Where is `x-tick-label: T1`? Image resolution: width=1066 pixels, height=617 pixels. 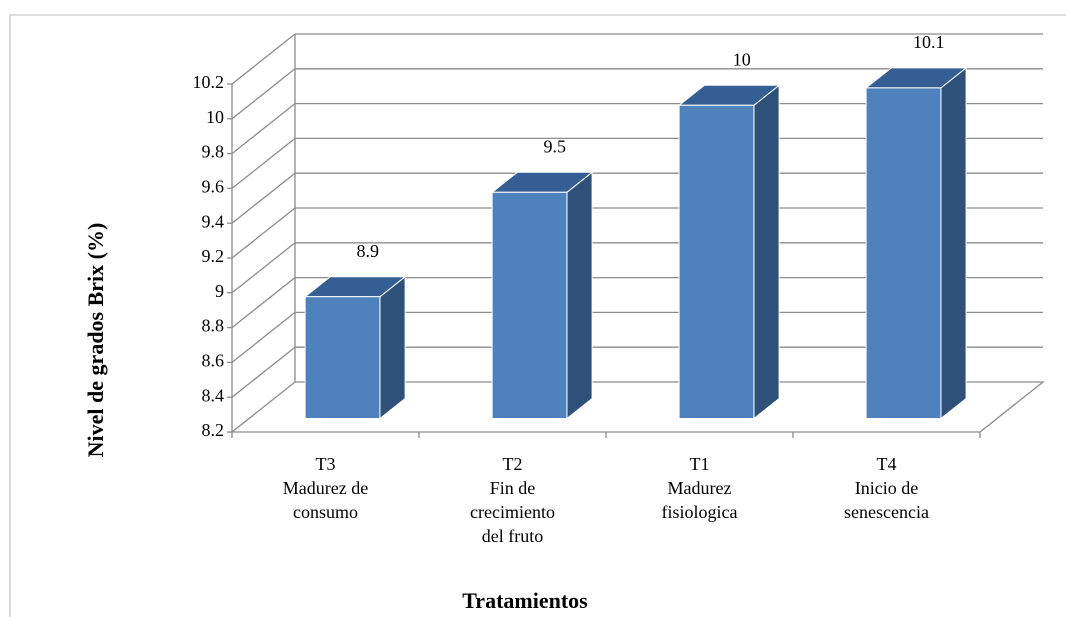 x-tick-label: T1 is located at coordinates (700, 464).